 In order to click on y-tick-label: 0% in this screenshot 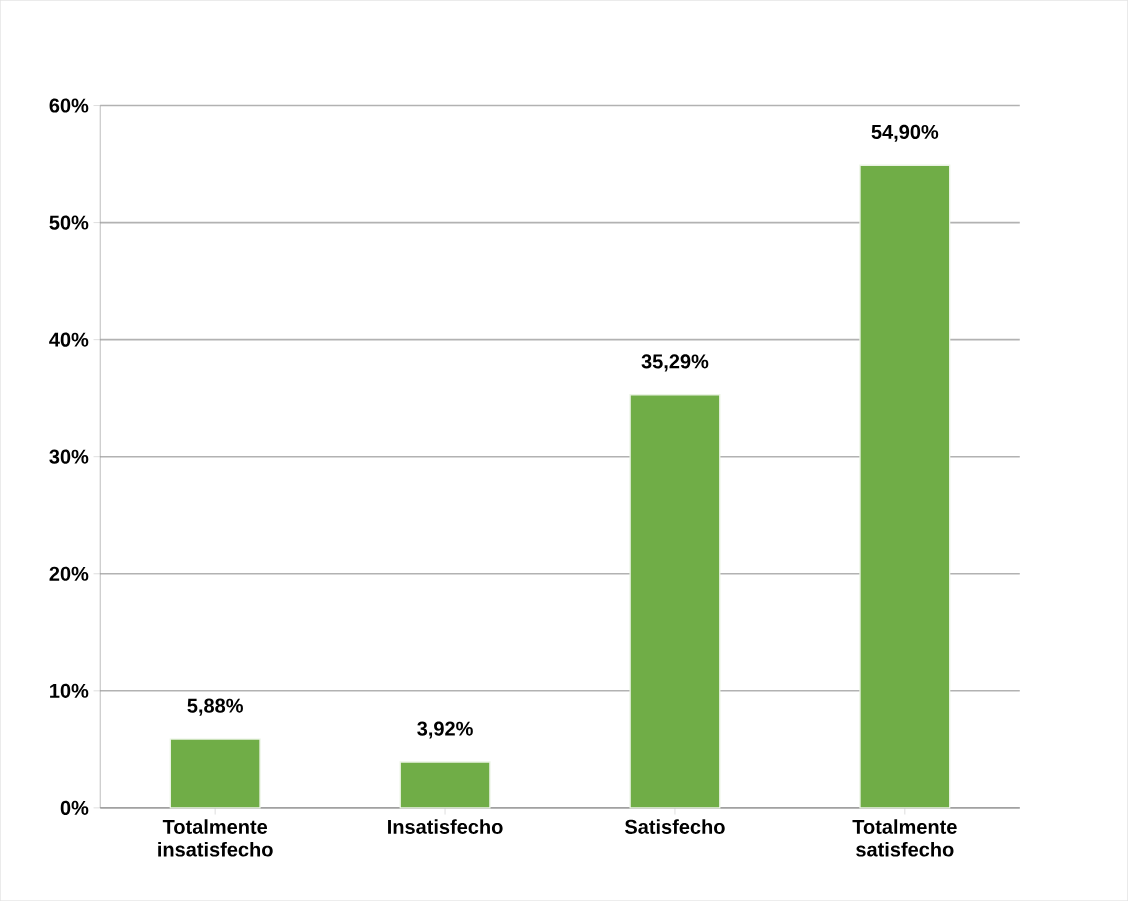, I will do `click(74, 807)`.